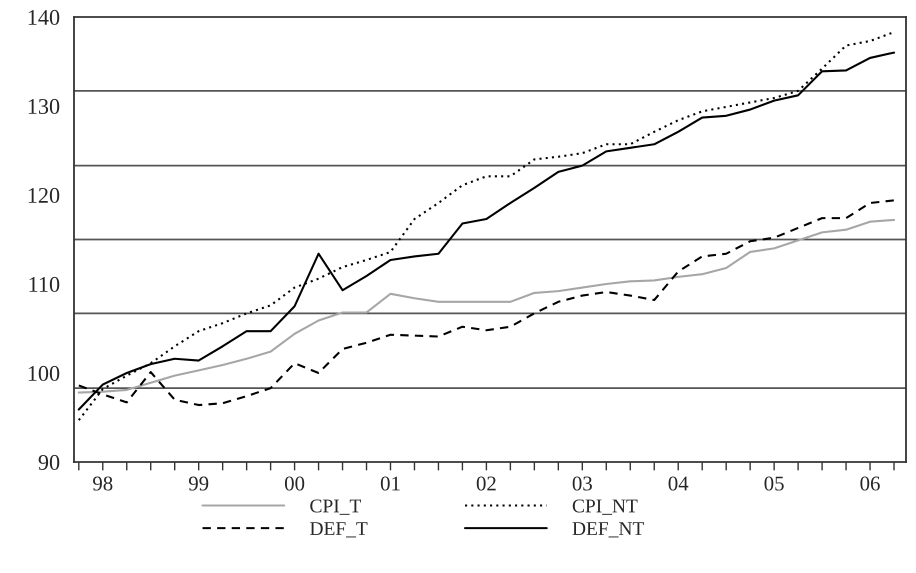 This screenshot has height=573, width=916. What do you see at coordinates (44, 373) in the screenshot?
I see `y-tick-label: 100` at bounding box center [44, 373].